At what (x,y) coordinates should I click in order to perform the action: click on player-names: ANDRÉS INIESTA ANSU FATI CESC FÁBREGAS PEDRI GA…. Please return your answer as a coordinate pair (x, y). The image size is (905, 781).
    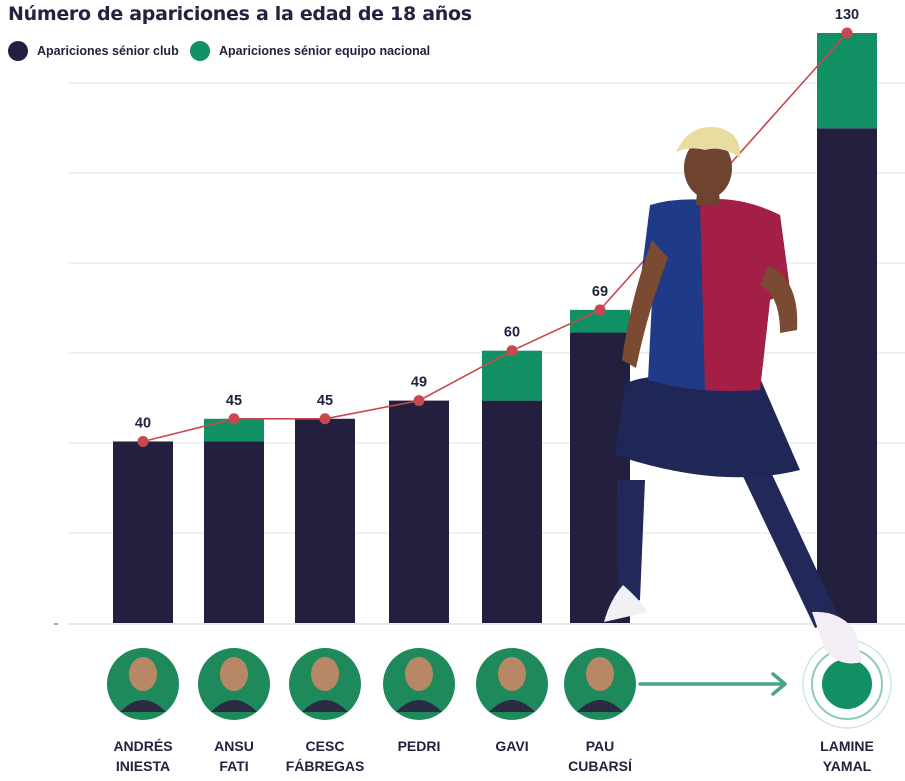
    Looking at the image, I should click on (452, 758).